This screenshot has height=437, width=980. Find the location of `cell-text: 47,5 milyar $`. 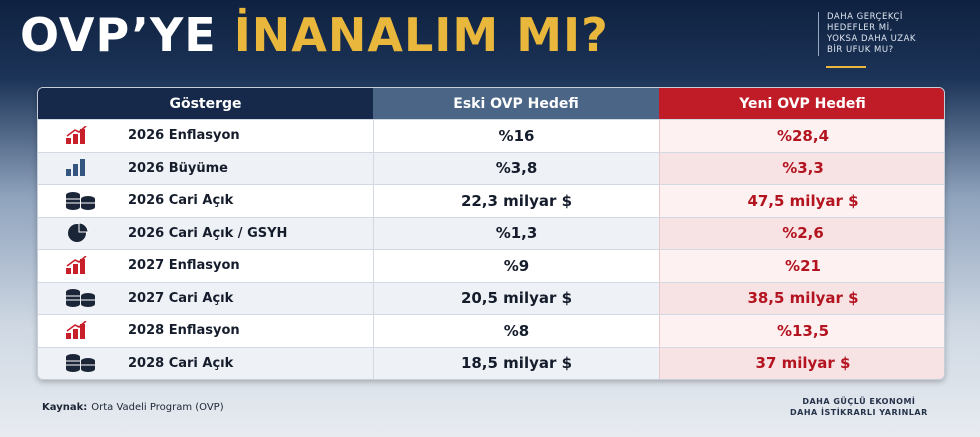

cell-text: 47,5 milyar $ is located at coordinates (803, 200).